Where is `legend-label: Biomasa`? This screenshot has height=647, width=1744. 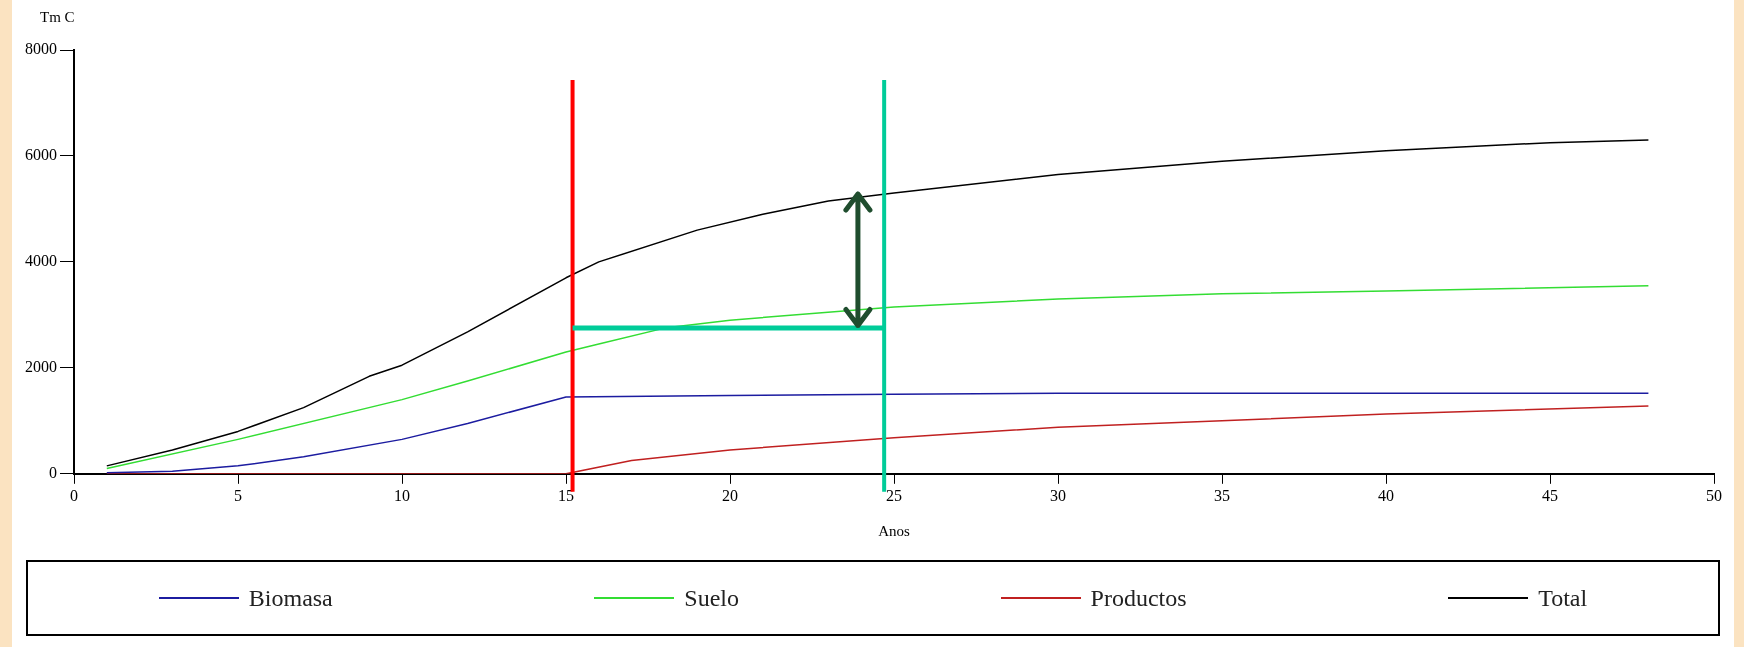 legend-label: Biomasa is located at coordinates (290, 598).